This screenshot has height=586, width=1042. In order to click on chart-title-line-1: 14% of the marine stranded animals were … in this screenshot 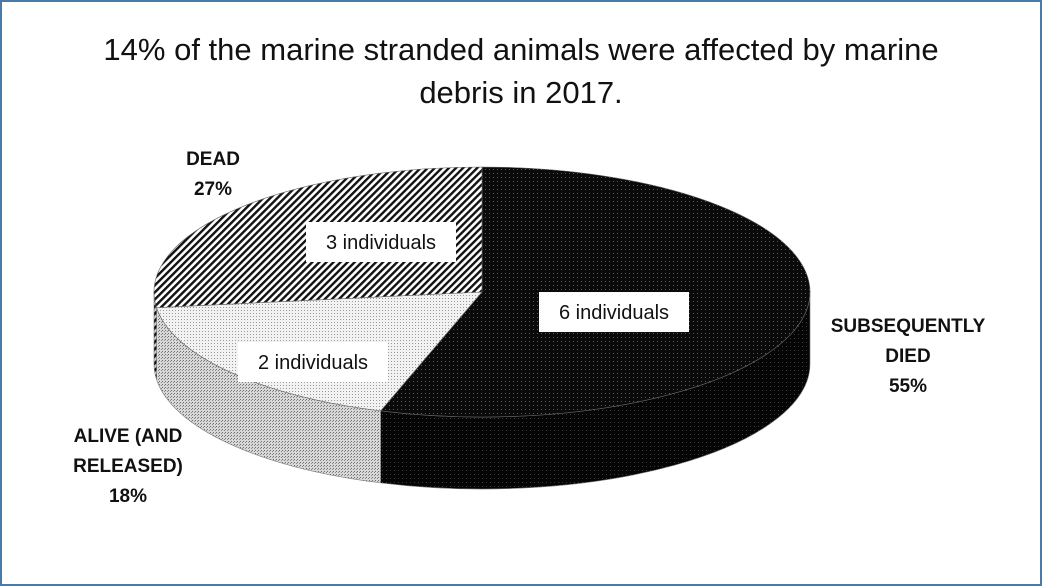, I will do `click(521, 49)`.